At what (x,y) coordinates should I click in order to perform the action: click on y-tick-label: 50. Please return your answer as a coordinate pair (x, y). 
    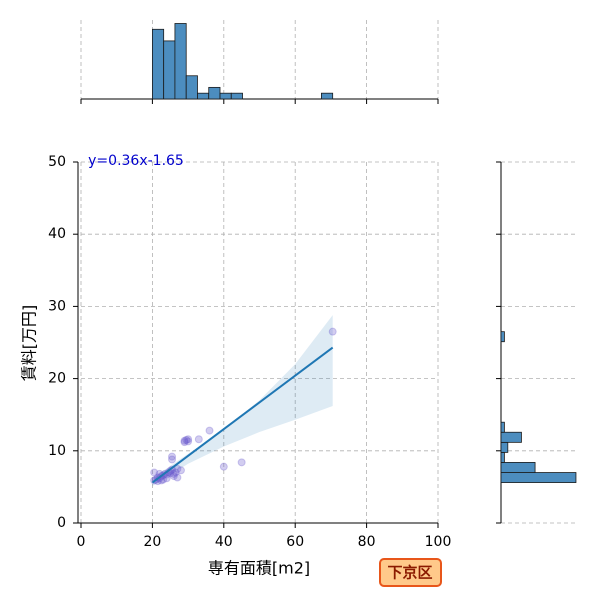
    Looking at the image, I should click on (57, 162).